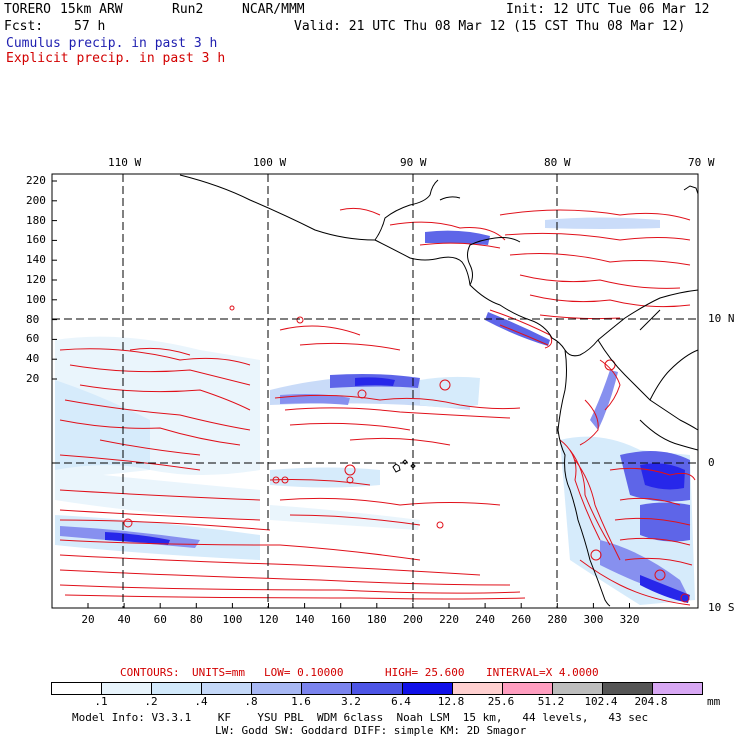  Describe the element at coordinates (542, 672) in the screenshot. I see `contours-interval: INTERVAL=X 4.0000` at that location.